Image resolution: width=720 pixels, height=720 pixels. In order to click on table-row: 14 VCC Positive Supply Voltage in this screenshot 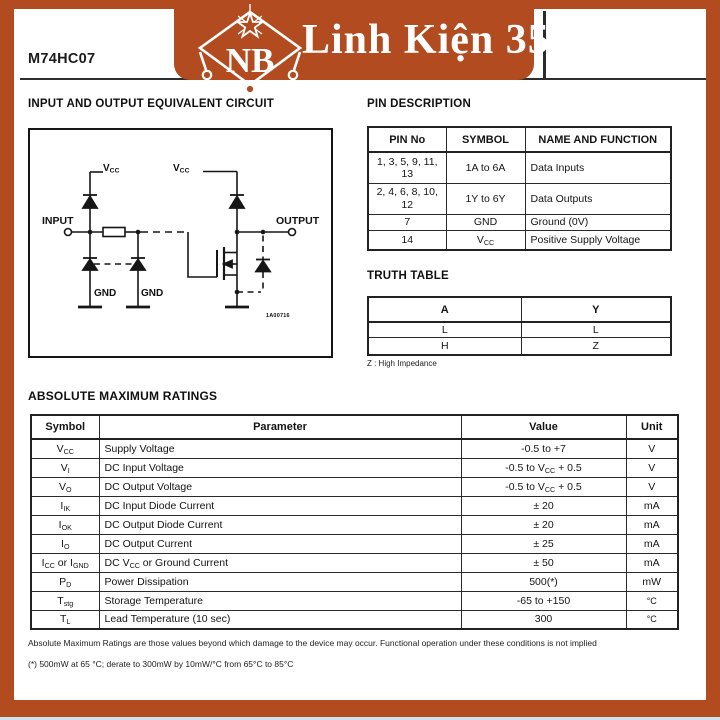, I will do `click(519, 240)`.